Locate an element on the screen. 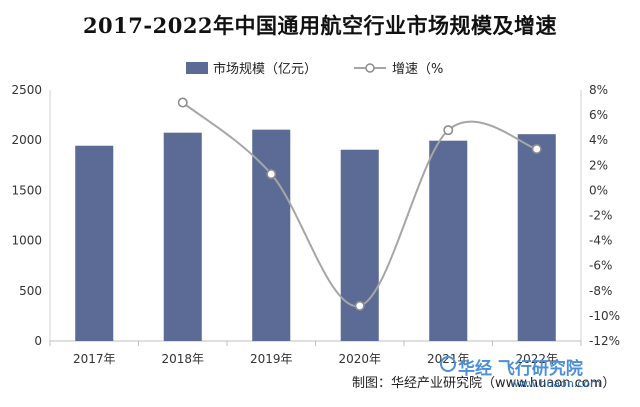 The width and height of the screenshot is (640, 407). y-right-tick-label: -8% is located at coordinates (600, 291).